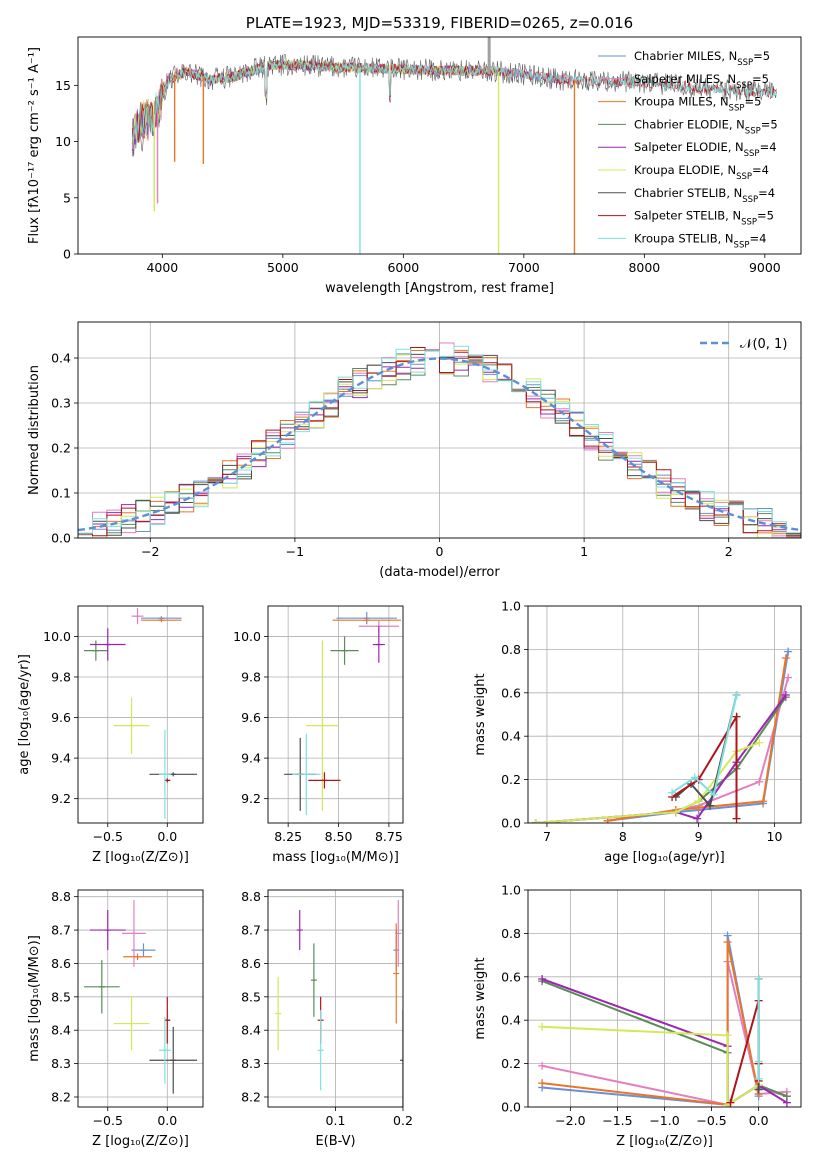  What do you see at coordinates (403, 267) in the screenshot?
I see `x-tick-label: 6000` at bounding box center [403, 267].